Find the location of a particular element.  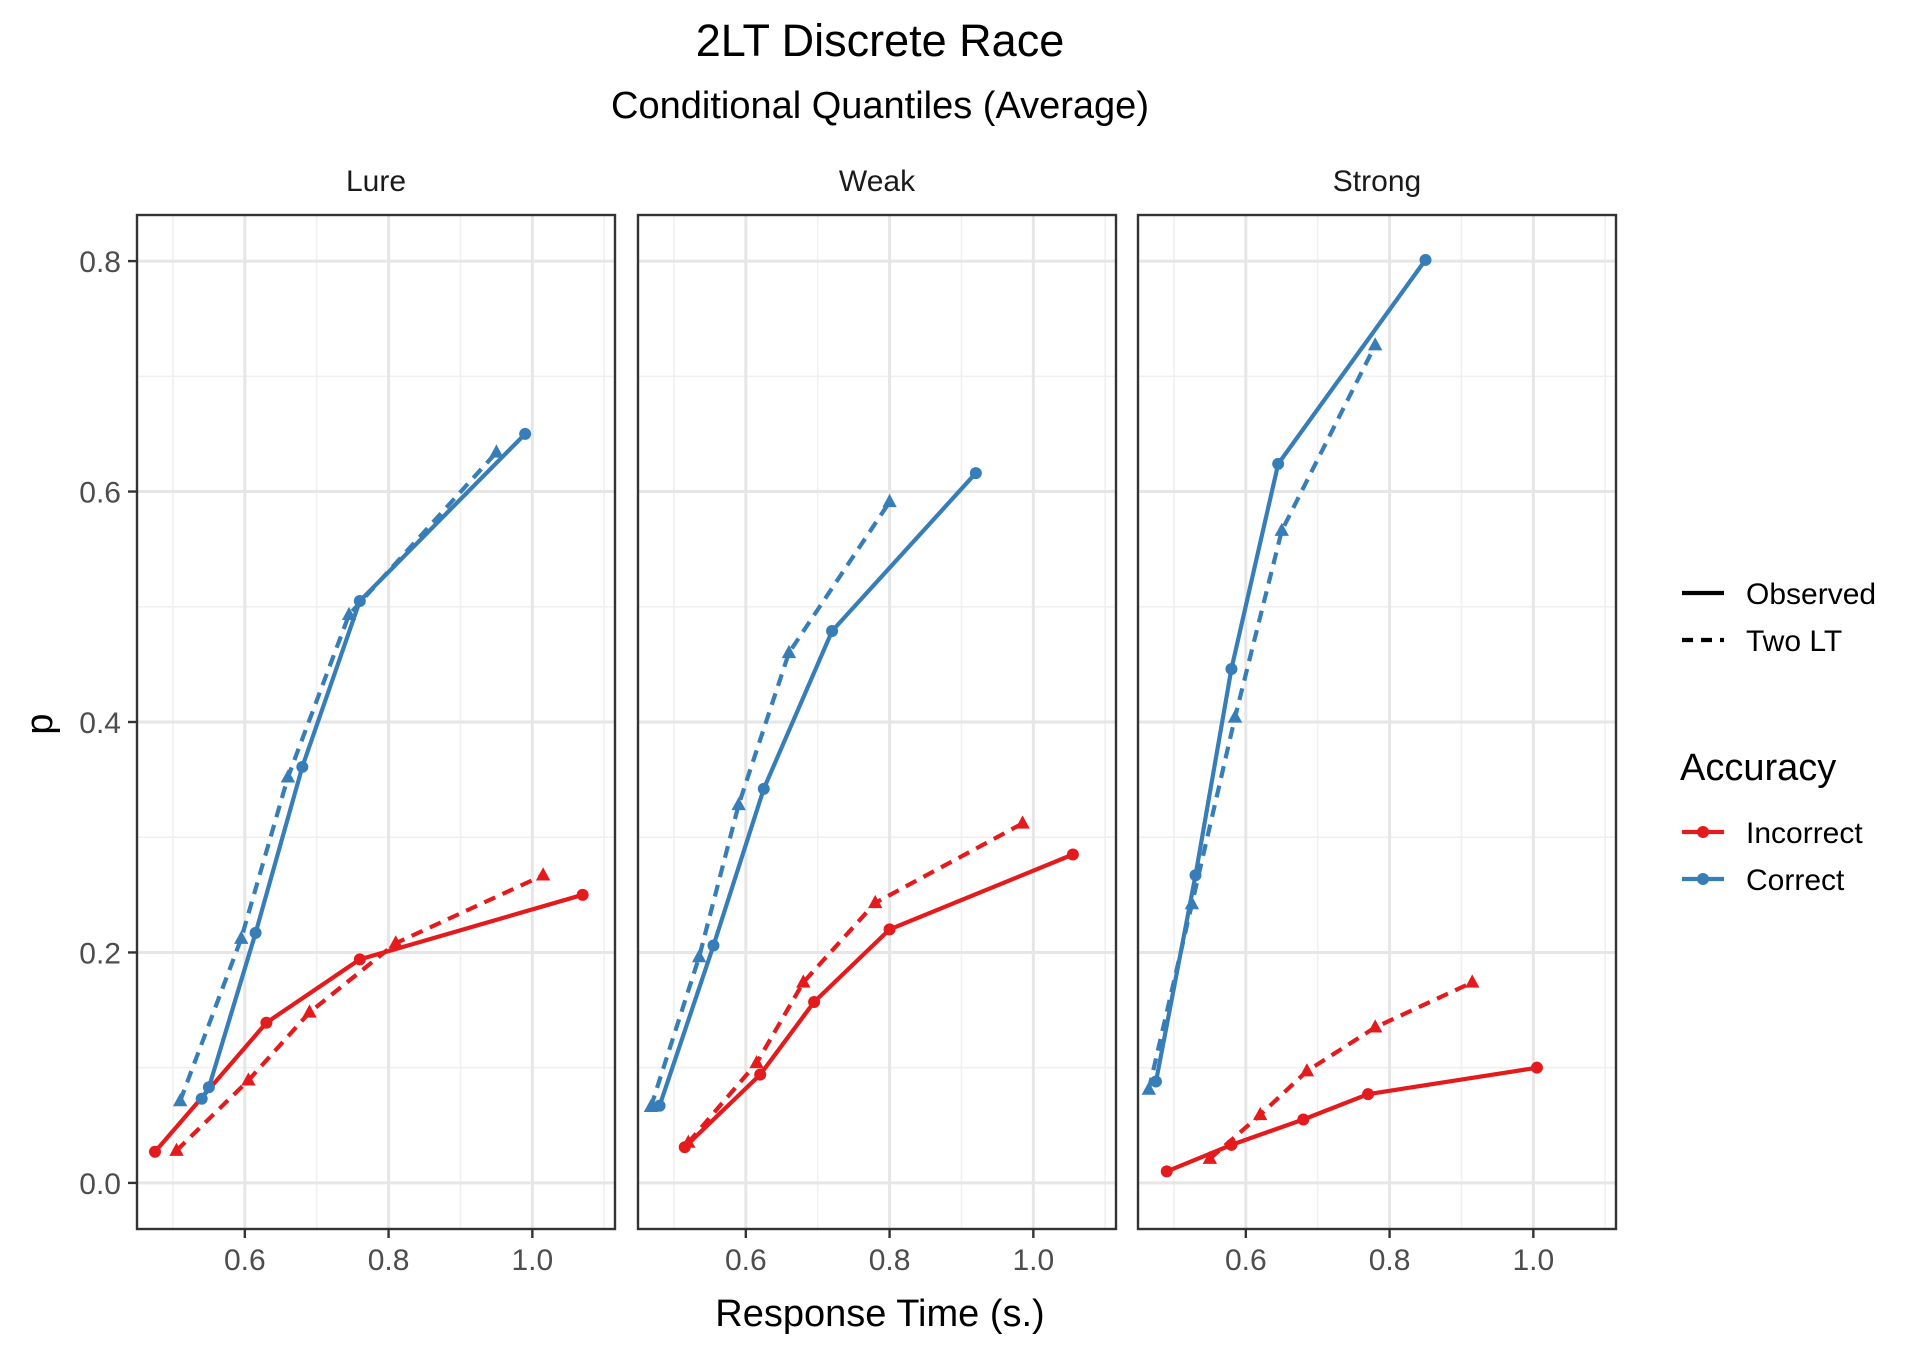

legend-label: Two LT is located at coordinates (1794, 641).